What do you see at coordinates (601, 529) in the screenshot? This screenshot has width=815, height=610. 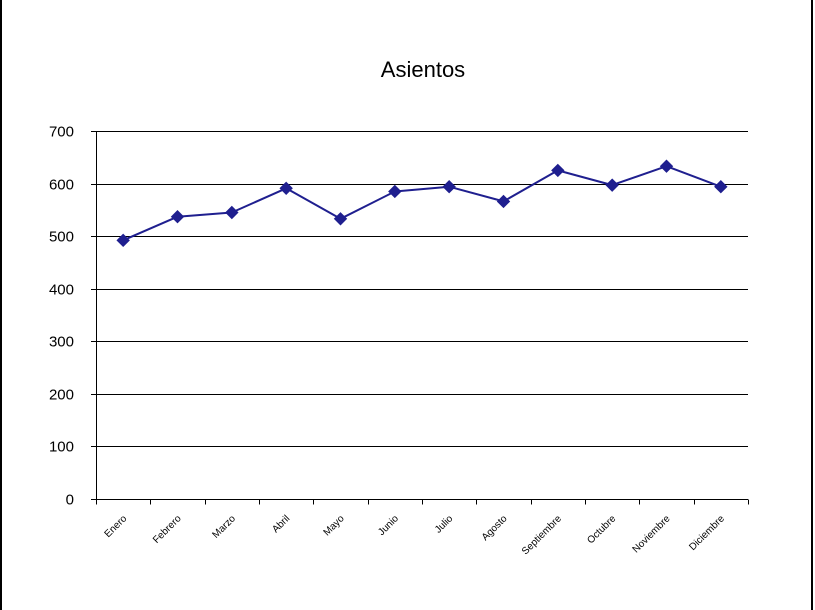 I see `x-tick-label-octubre: Octubre` at bounding box center [601, 529].